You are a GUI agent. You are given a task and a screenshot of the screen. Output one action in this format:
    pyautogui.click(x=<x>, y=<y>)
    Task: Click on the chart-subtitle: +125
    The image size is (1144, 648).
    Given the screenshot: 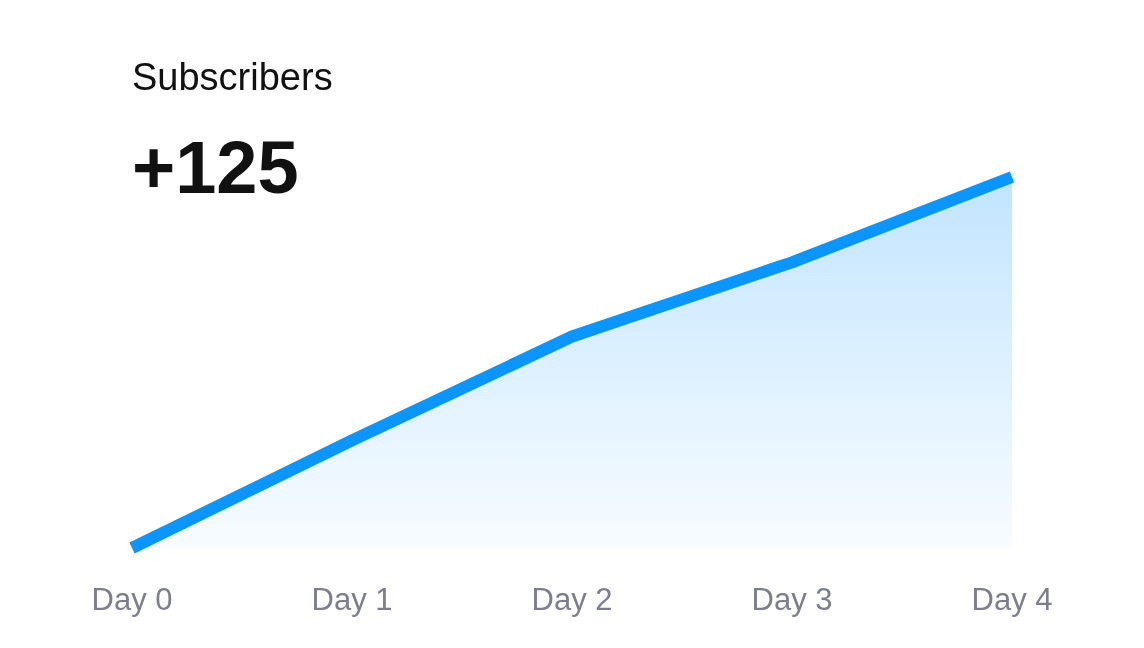 What is the action you would take?
    pyautogui.click(x=215, y=167)
    